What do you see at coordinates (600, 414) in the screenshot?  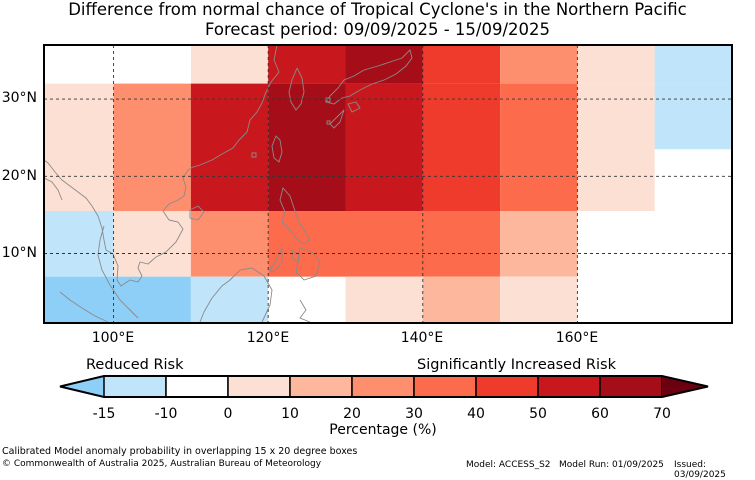 I see `colorbar-tick: 60` at bounding box center [600, 414].